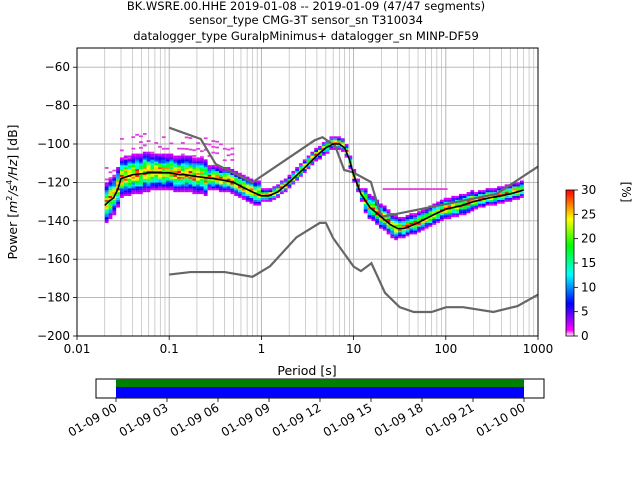 Image resolution: width=640 pixels, height=480 pixels. I want to click on coverage-bar-top, so click(320, 383).